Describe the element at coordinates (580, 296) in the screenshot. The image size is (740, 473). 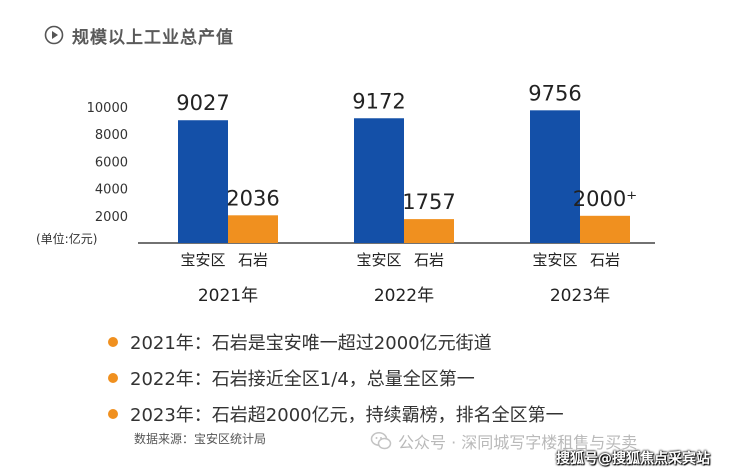
I see `category-label: 2023年` at that location.